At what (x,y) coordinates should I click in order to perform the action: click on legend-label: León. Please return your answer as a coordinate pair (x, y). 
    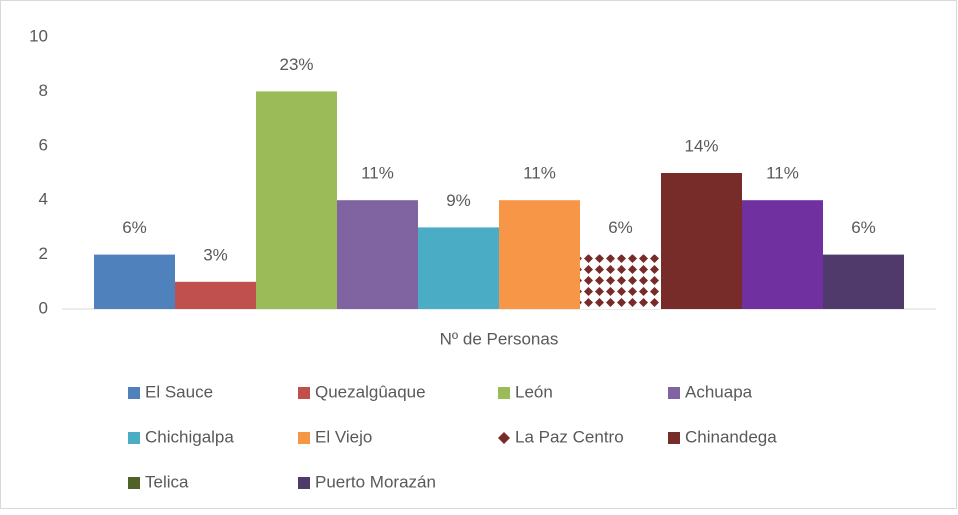
    Looking at the image, I should click on (534, 391).